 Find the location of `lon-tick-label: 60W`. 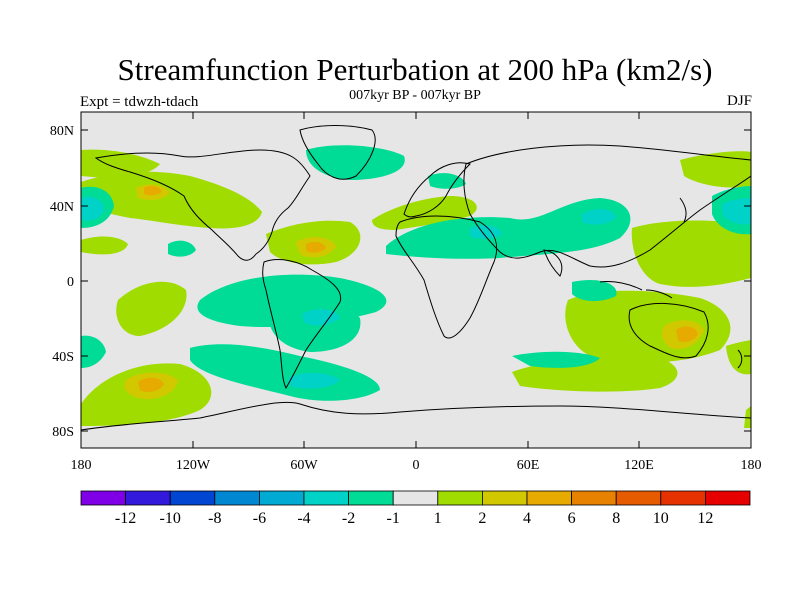

lon-tick-label: 60W is located at coordinates (304, 465).